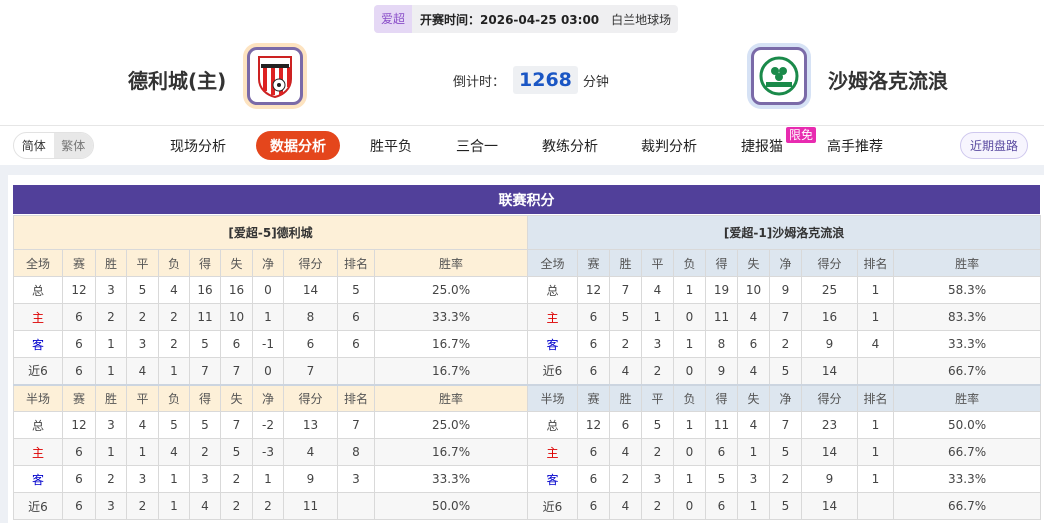 Image resolution: width=1044 pixels, height=523 pixels. What do you see at coordinates (391, 146) in the screenshot?
I see `tab-win-draw-lose: 胜平负` at bounding box center [391, 146].